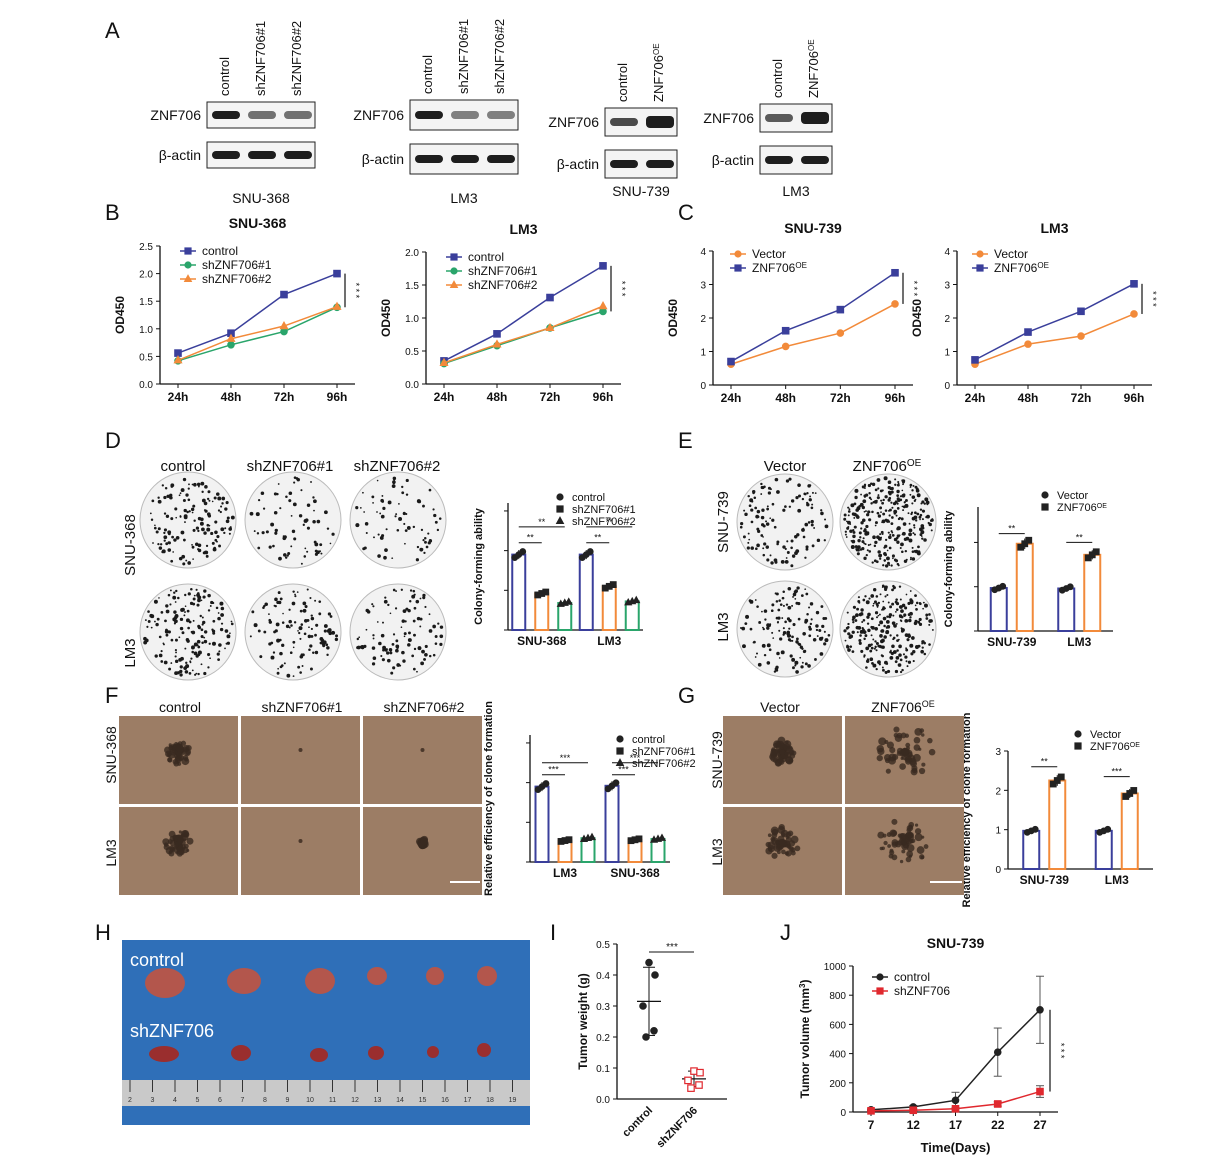 This screenshot has width=1220, height=1163. What do you see at coordinates (300, 851) in the screenshot?
I see `agar-image` at bounding box center [300, 851].